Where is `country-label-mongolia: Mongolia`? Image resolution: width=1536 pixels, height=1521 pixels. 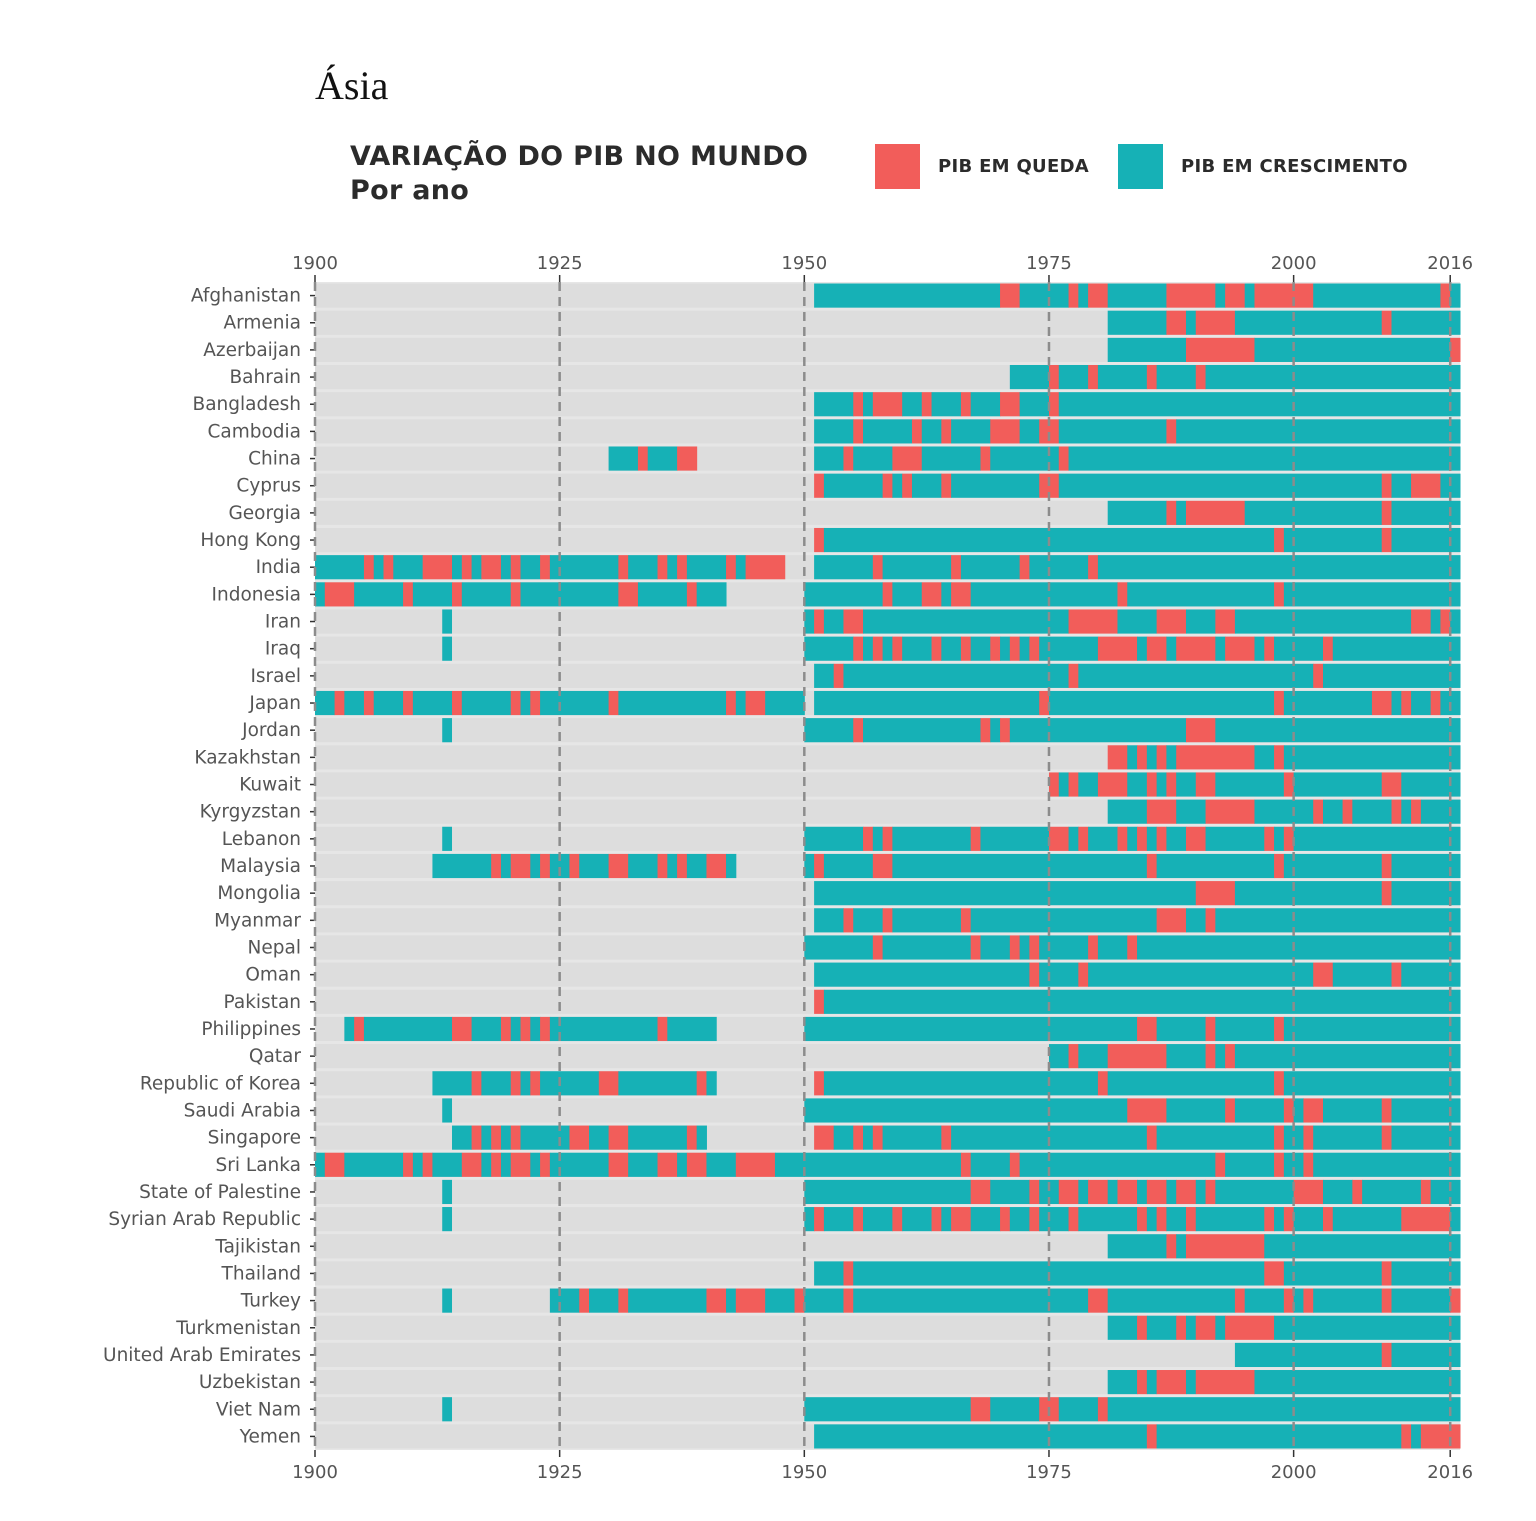
country-label-mongolia: Mongolia is located at coordinates (259, 893).